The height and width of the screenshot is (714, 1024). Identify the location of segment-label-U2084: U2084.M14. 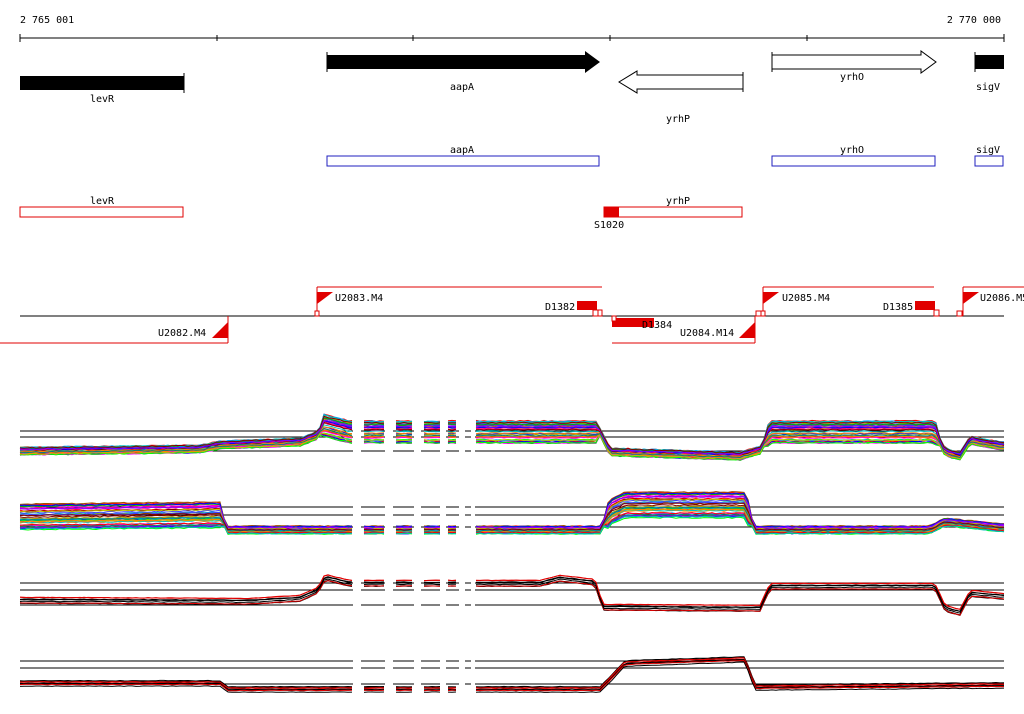
(707, 333).